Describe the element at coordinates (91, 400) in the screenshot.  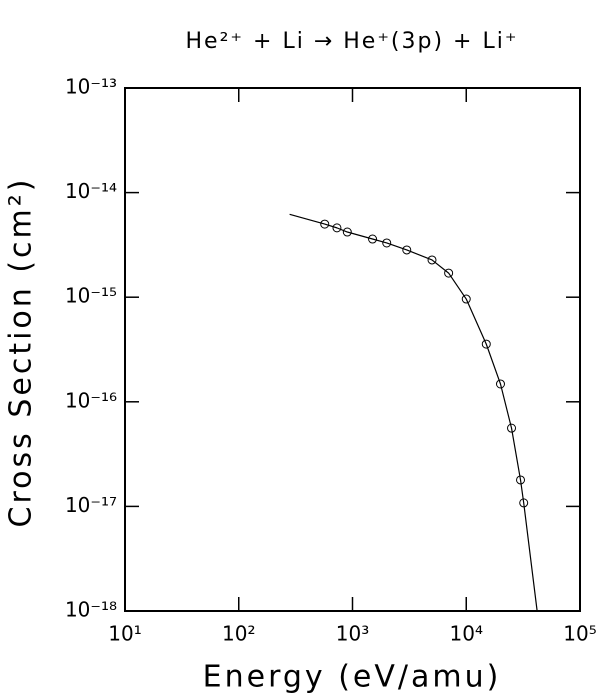
I see `y-tick-label: 10⁻¹⁶` at that location.